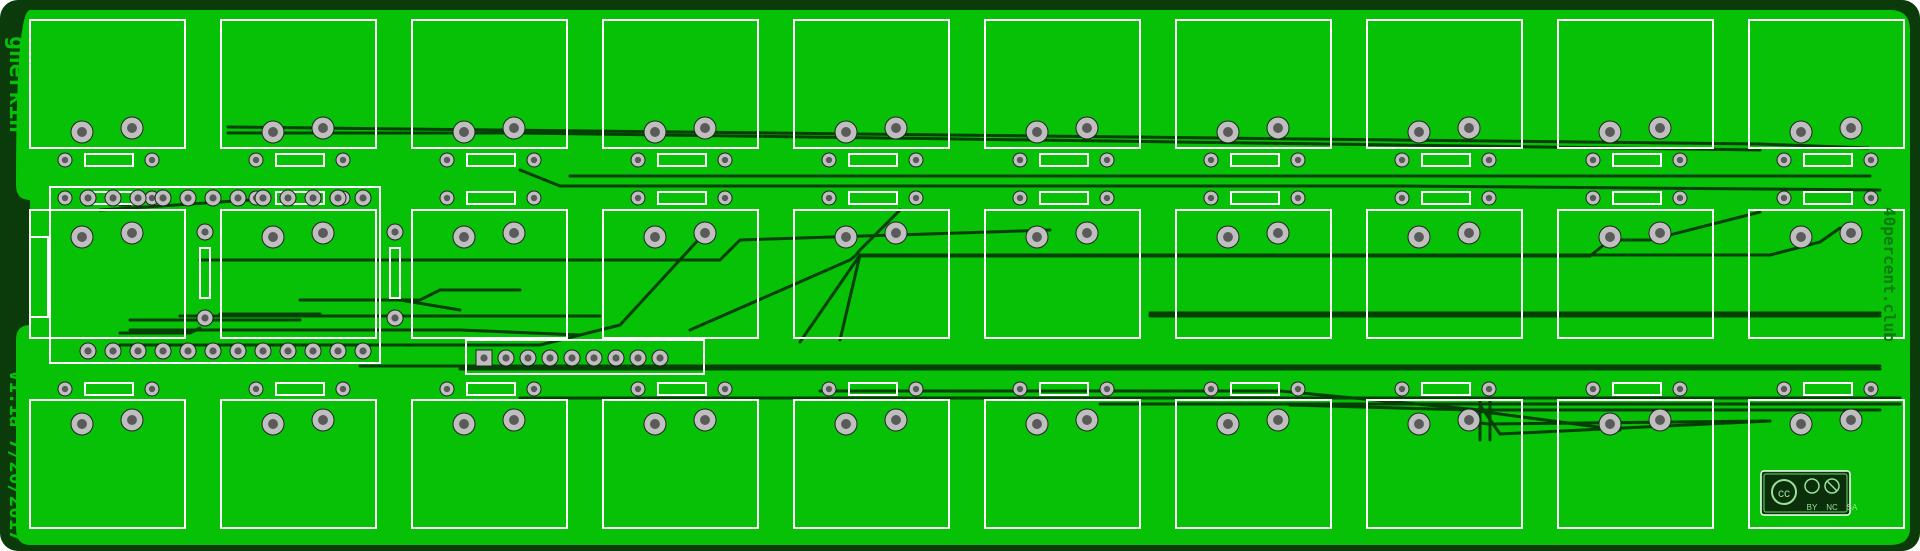 This screenshot has height=551, width=1920. Describe the element at coordinates (681, 160) in the screenshot. I see `diode-r1-c4` at that location.